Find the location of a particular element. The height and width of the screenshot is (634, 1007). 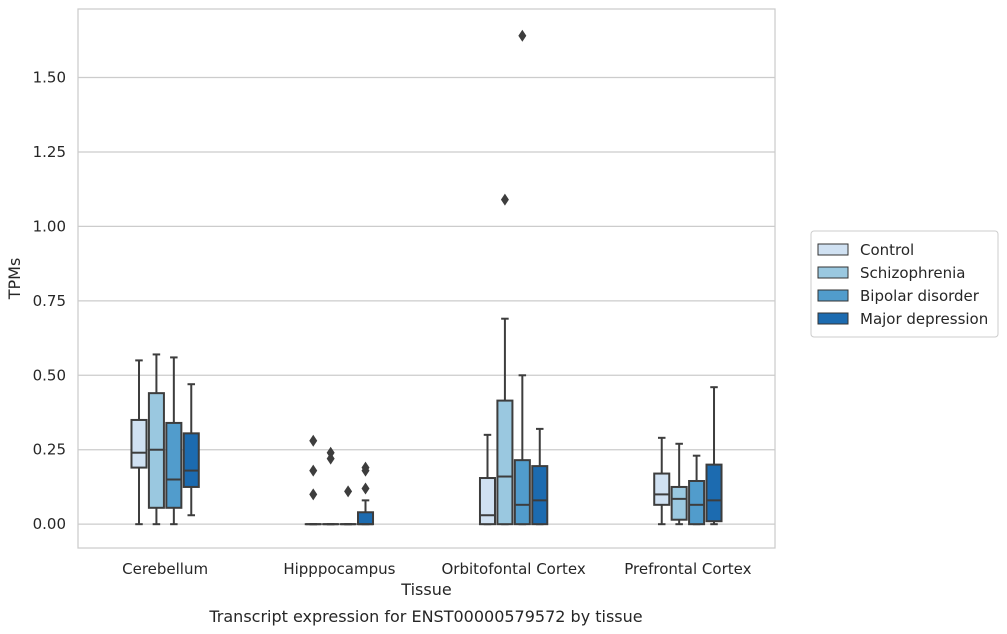

y-tick-label: 0.25 is located at coordinates (49, 450).